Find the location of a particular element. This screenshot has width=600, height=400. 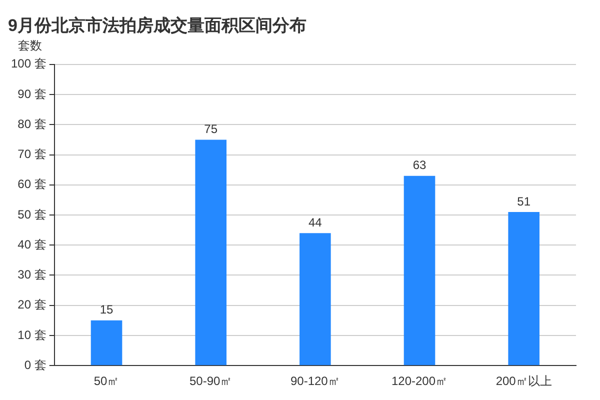

y-axis-title: 套数 is located at coordinates (30, 45).